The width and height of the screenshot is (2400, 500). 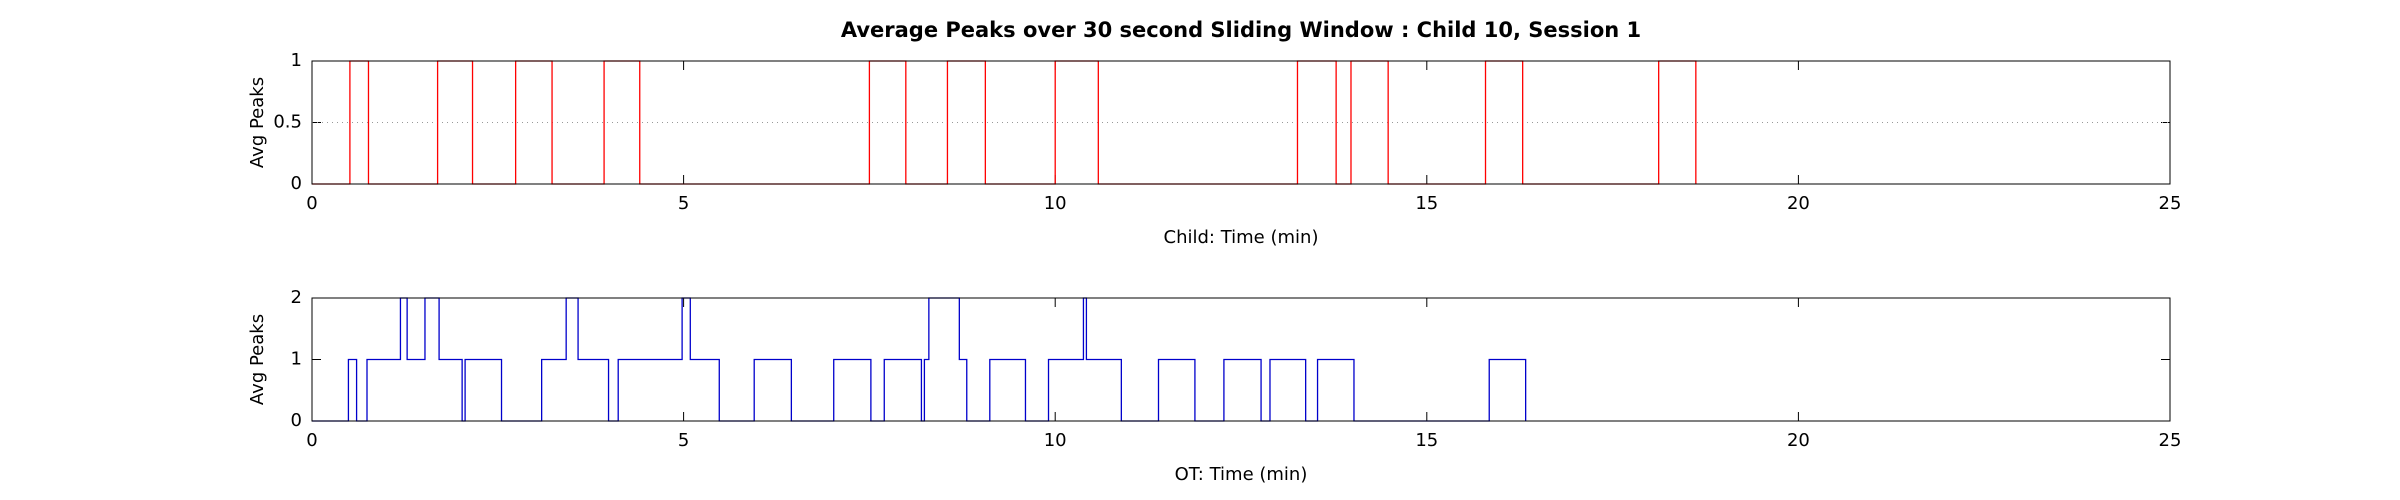 I want to click on y-tick-label: 0.5, so click(x=287, y=122).